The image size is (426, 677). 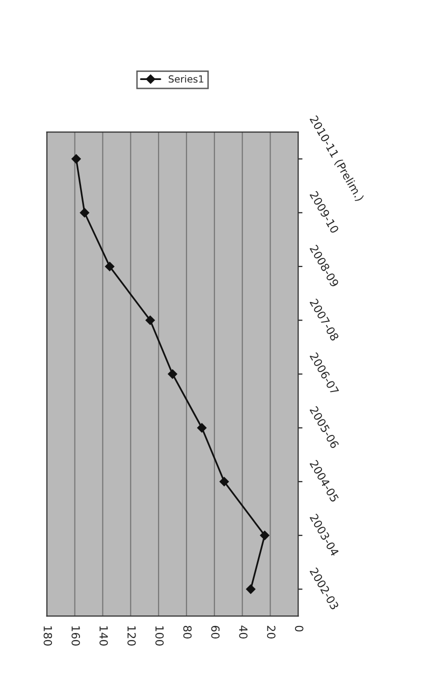 What do you see at coordinates (215, 632) in the screenshot?
I see `x-tick-label: 60` at bounding box center [215, 632].